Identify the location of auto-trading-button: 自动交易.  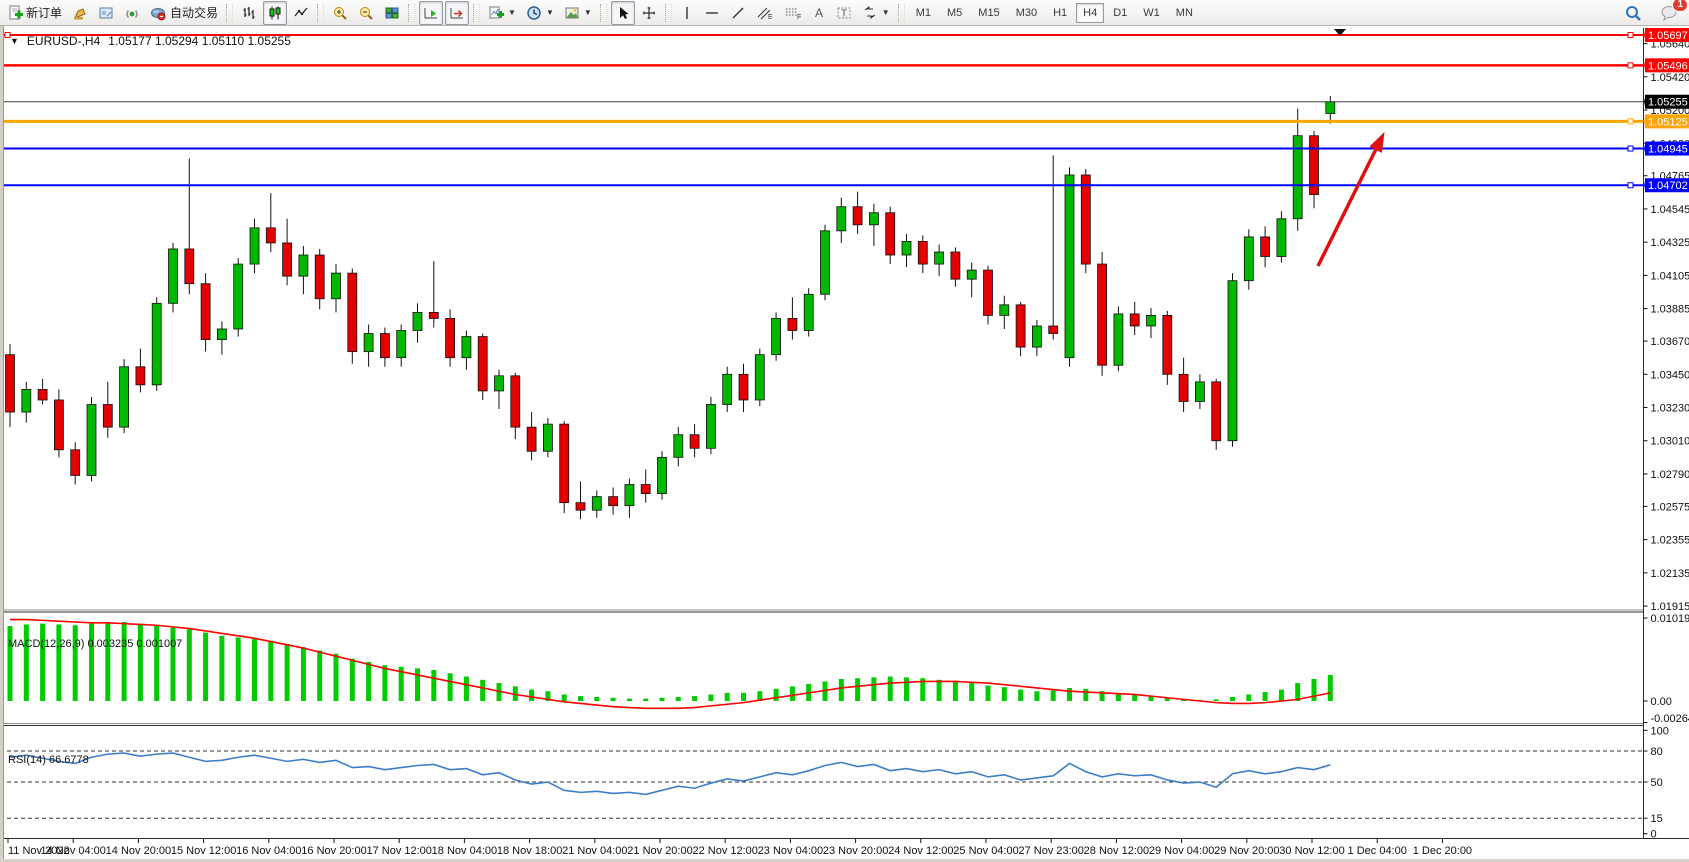
(184, 13).